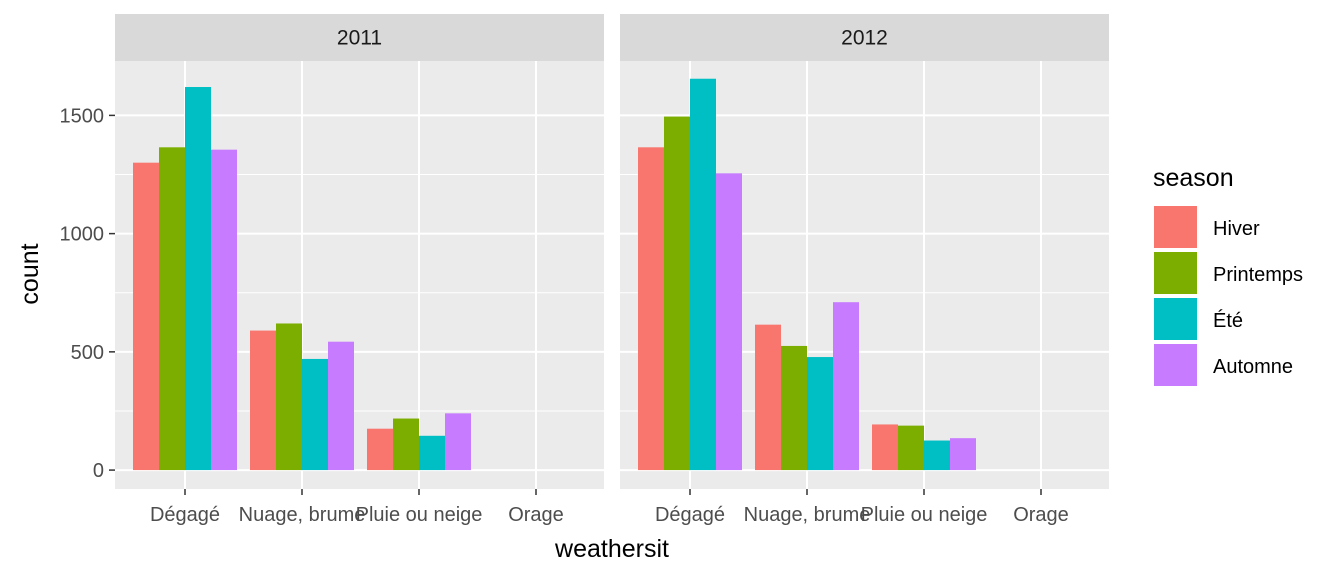 This screenshot has height=576, width=1344. Describe the element at coordinates (1193, 178) in the screenshot. I see `legend-title: season` at that location.